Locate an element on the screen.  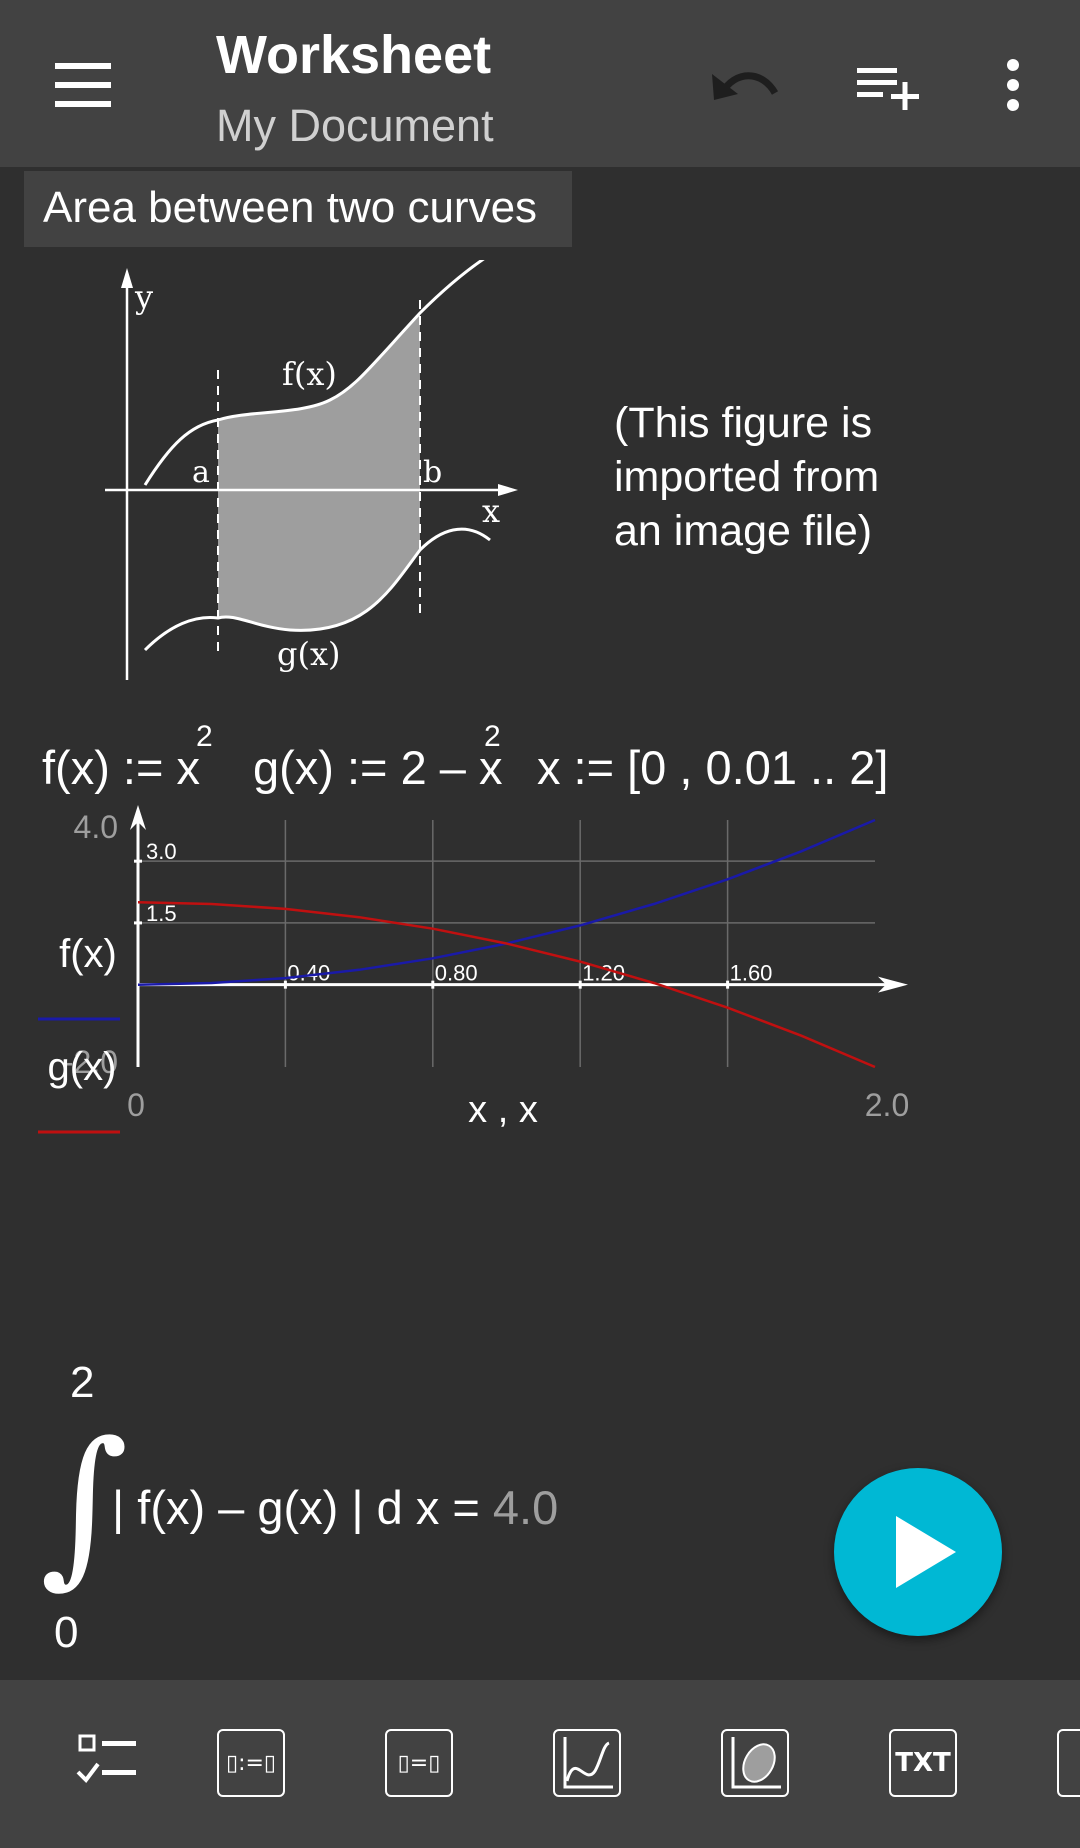
more-vert-icon is located at coordinates (1013, 85).